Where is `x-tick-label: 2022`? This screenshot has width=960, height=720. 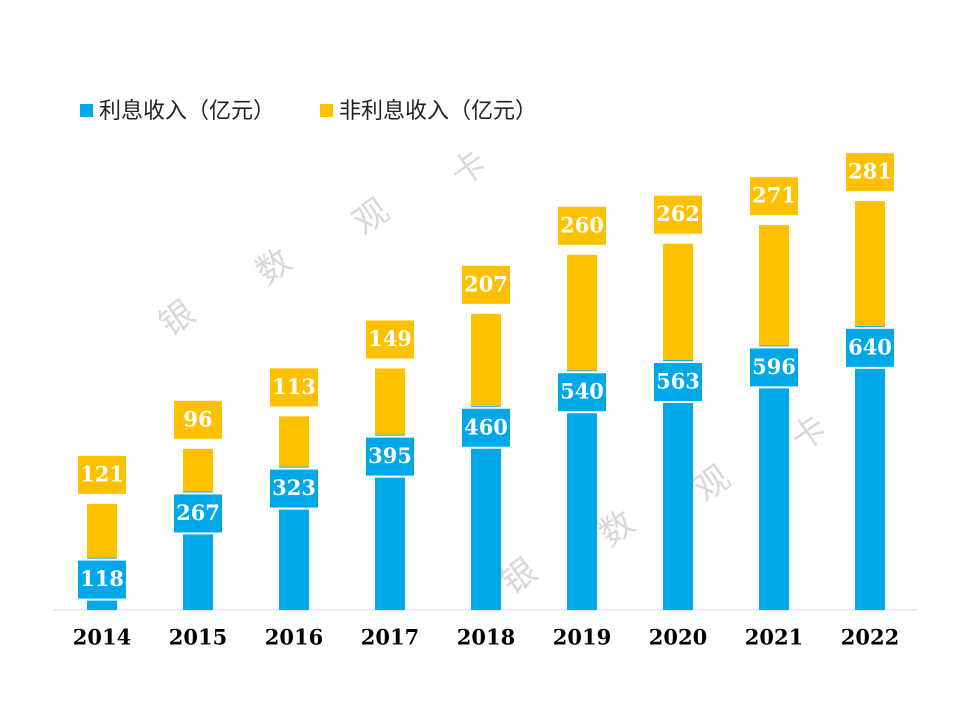
x-tick-label: 2022 is located at coordinates (870, 637).